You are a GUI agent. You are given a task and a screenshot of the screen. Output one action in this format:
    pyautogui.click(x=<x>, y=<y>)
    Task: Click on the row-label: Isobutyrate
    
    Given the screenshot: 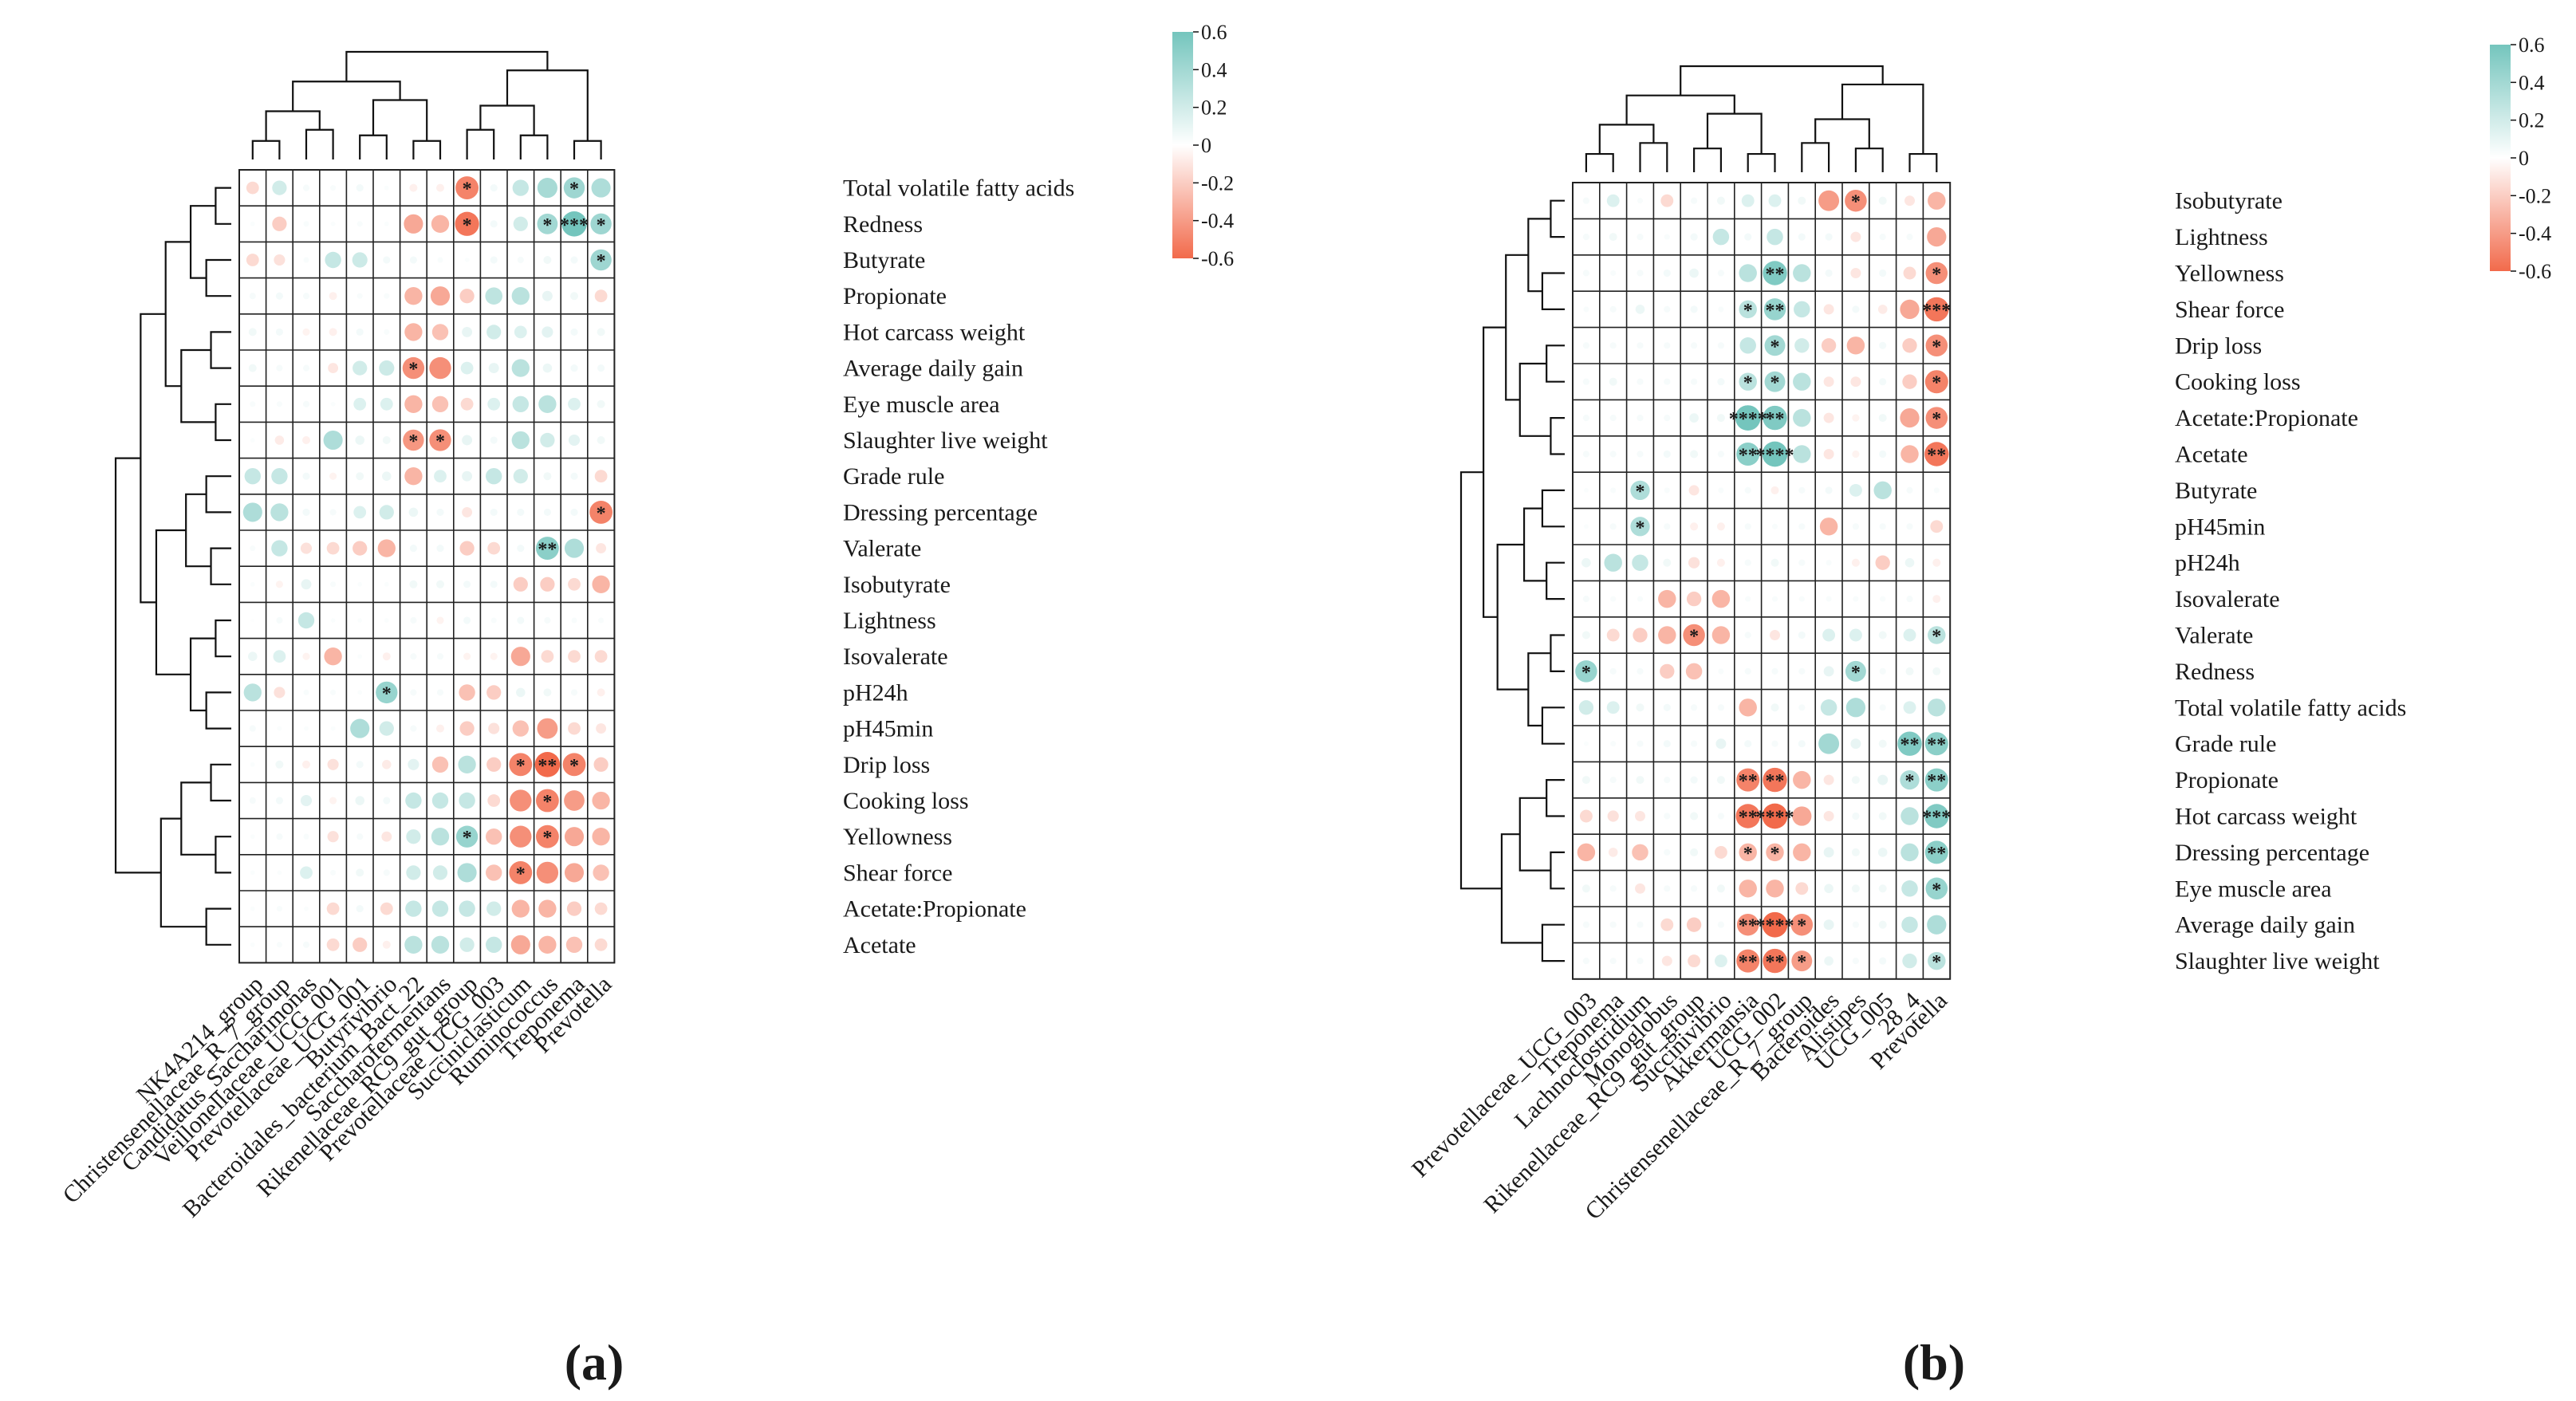 What is the action you would take?
    pyautogui.click(x=2229, y=201)
    